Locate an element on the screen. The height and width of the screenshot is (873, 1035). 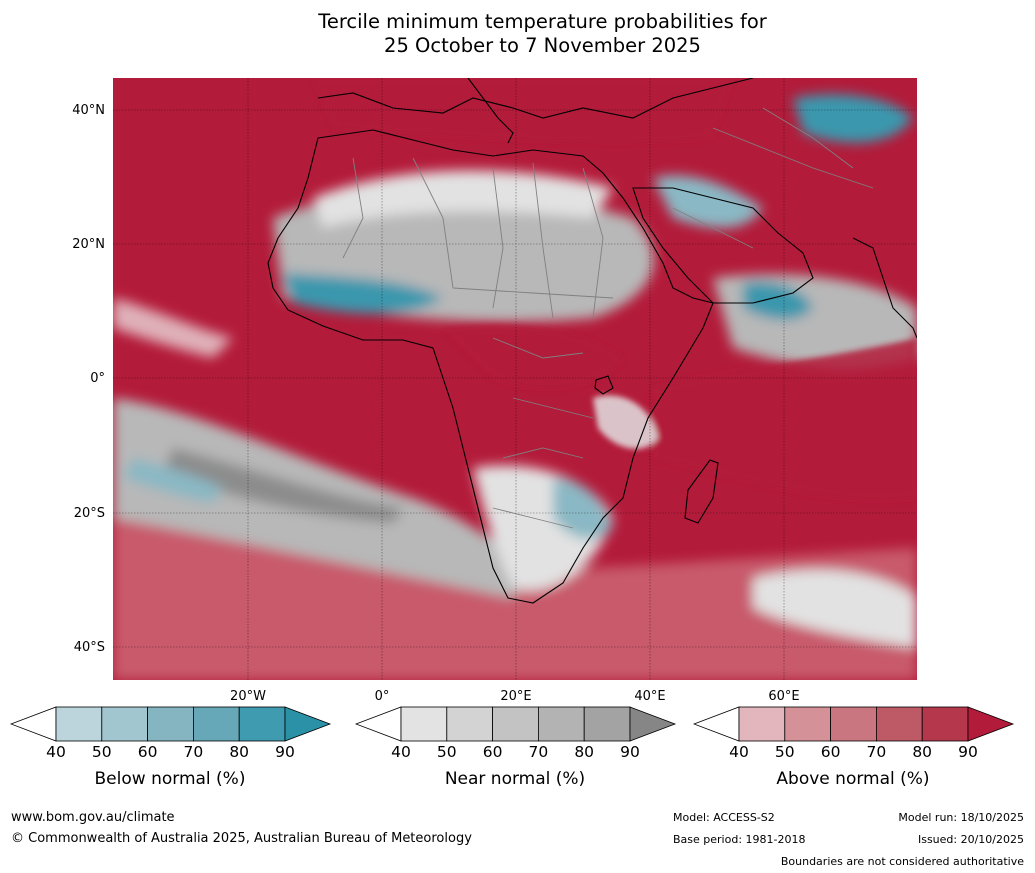
south-atlantic-near-dark is located at coordinates (283, 485).